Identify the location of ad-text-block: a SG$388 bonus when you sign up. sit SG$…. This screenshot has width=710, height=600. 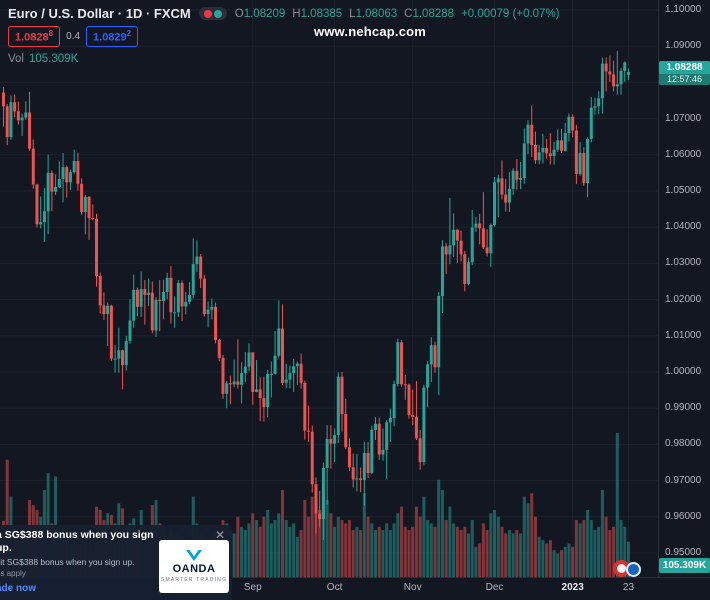
(77, 562).